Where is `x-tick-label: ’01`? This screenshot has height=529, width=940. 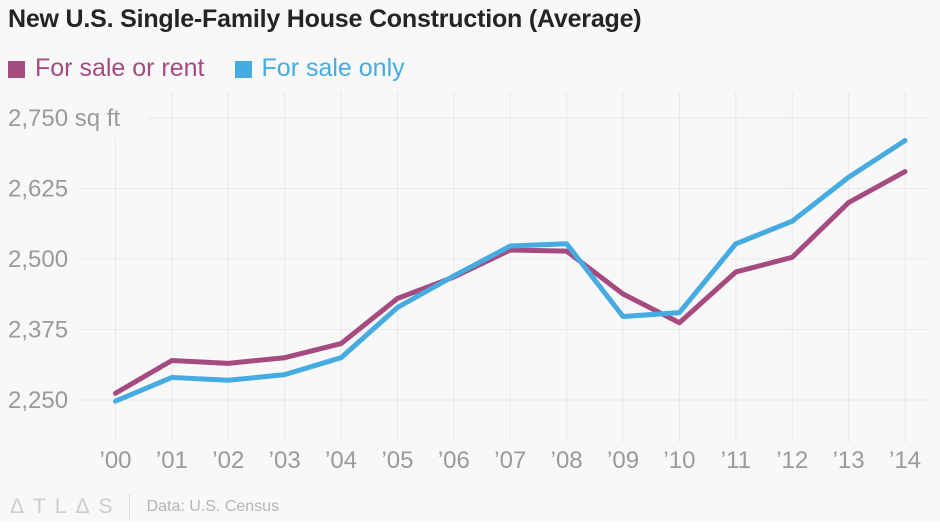 x-tick-label: ’01 is located at coordinates (172, 460).